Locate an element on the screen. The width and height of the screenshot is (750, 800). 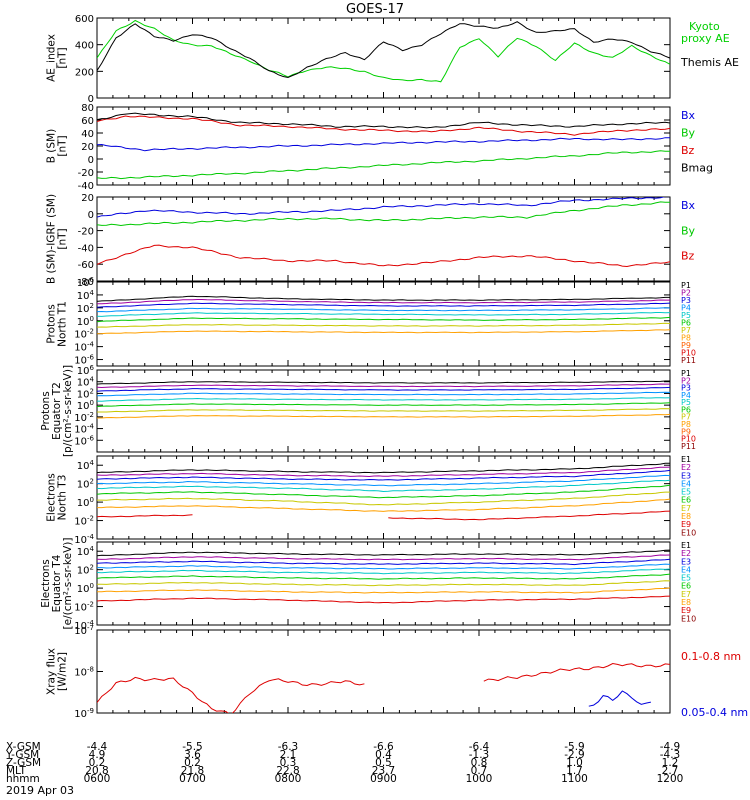
y-tick-label: 200 is located at coordinates (84, 72).